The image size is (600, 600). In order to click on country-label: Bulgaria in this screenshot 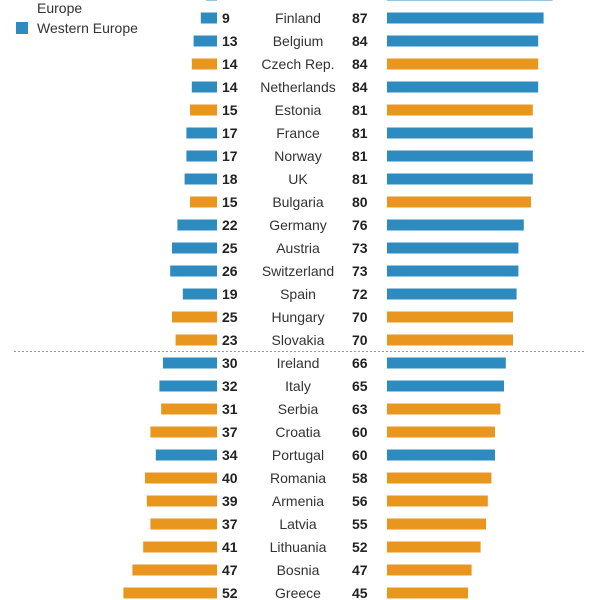, I will do `click(298, 202)`.